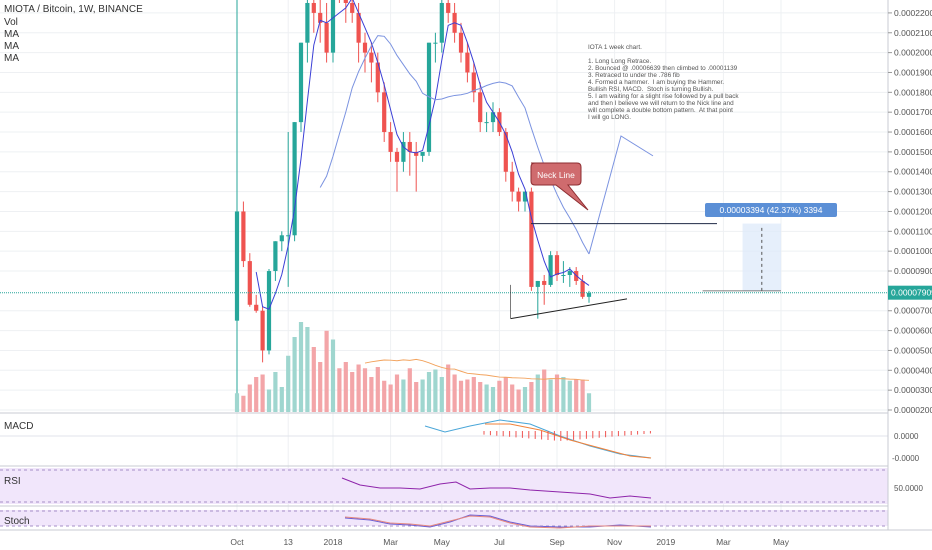 The width and height of the screenshot is (932, 550). What do you see at coordinates (621, 195) in the screenshot?
I see `ma-slow-extension` at bounding box center [621, 195].